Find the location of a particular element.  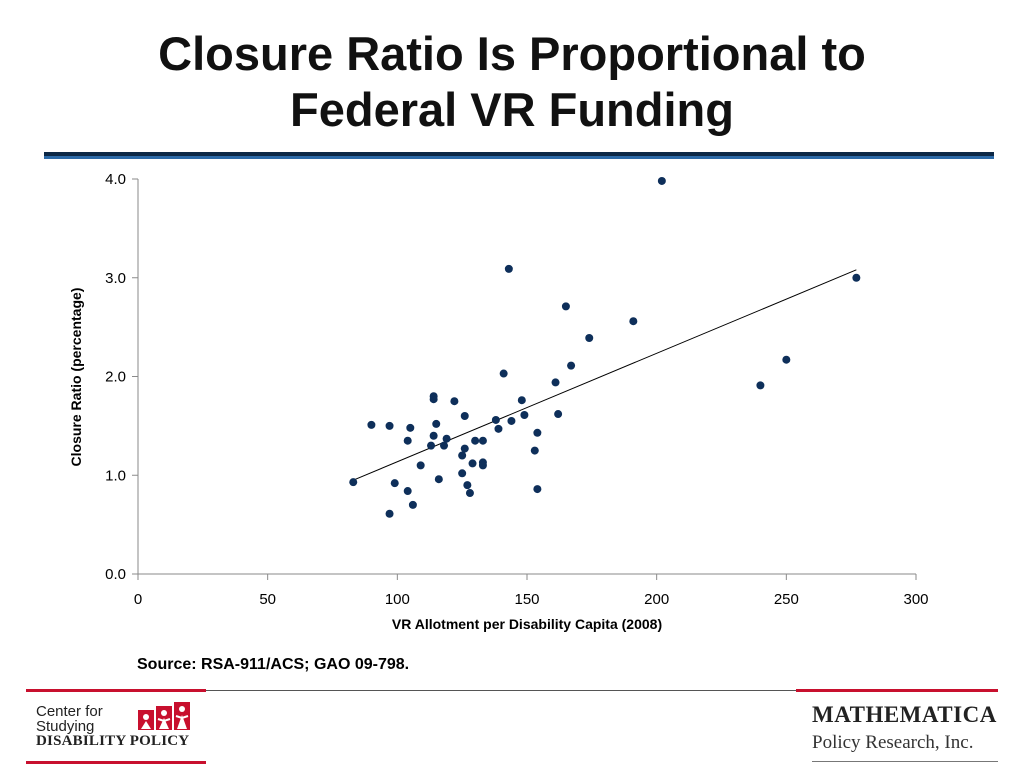

slide-title-line-2: Federal VR Funding is located at coordinates (512, 109).